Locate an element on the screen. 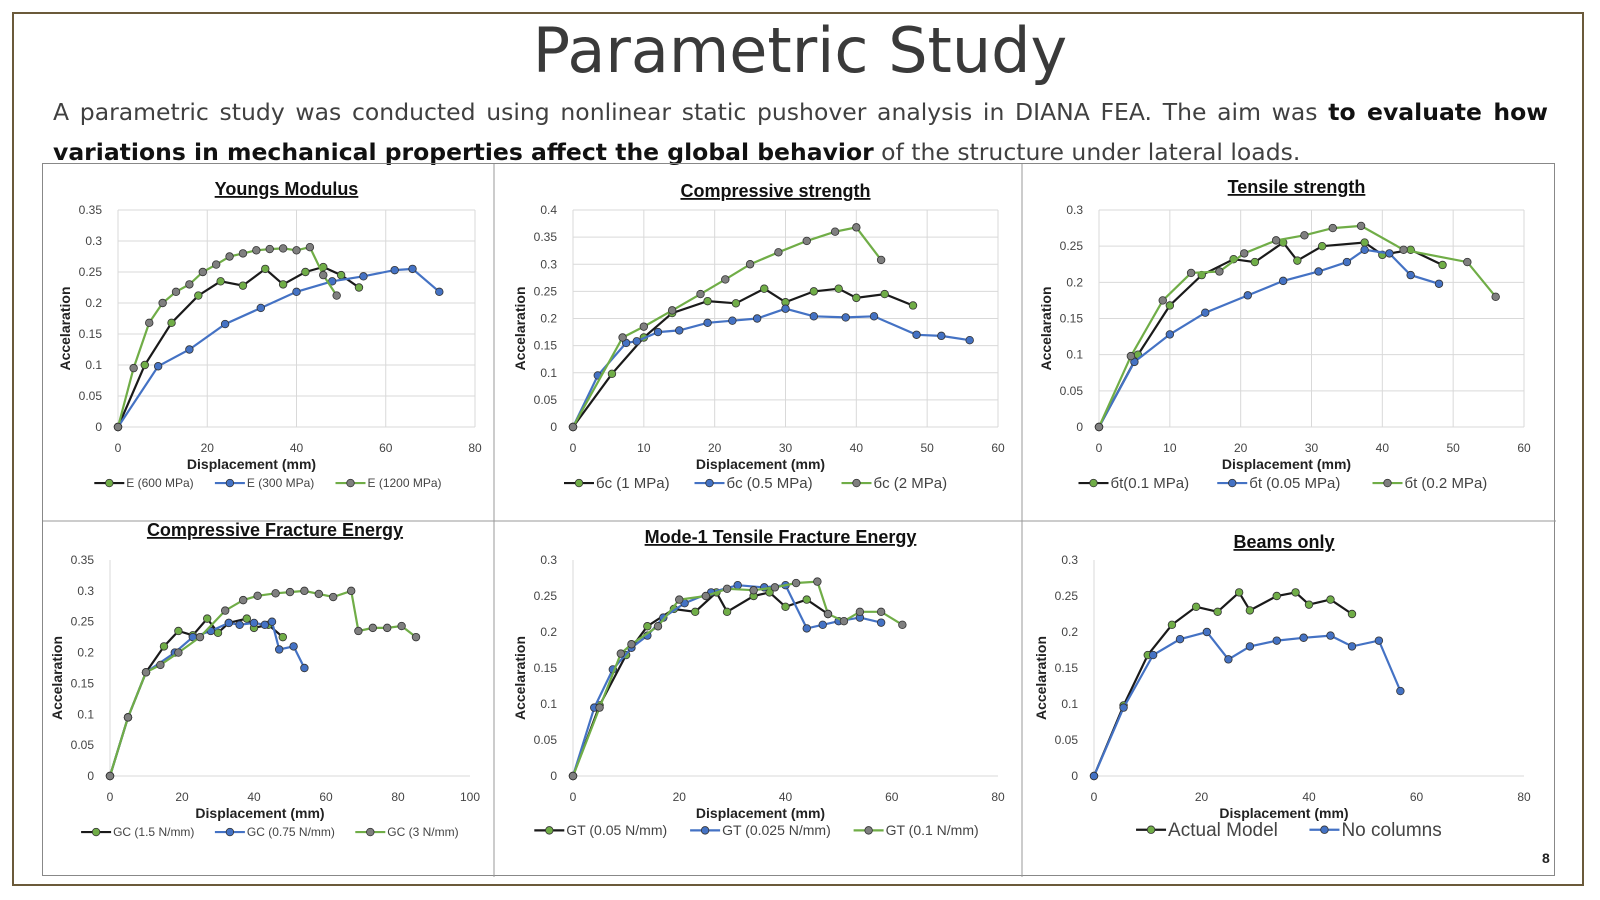 The height and width of the screenshot is (900, 1600). chart-title: Youngs Modulus is located at coordinates (287, 189).